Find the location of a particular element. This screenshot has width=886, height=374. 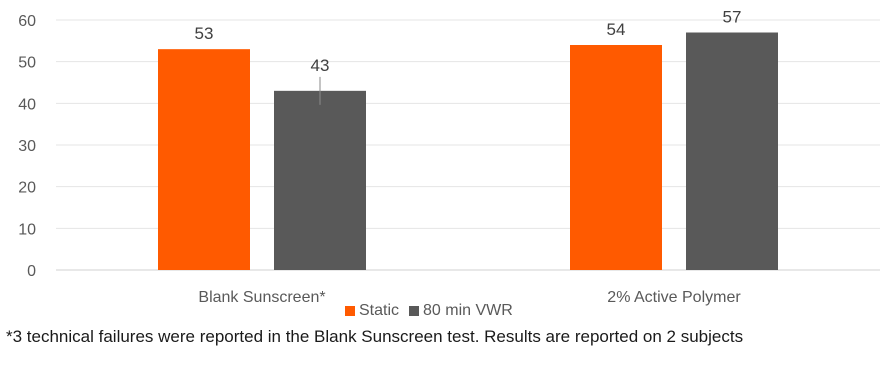

legend-label-vwr: 80 min VWR is located at coordinates (468, 310).